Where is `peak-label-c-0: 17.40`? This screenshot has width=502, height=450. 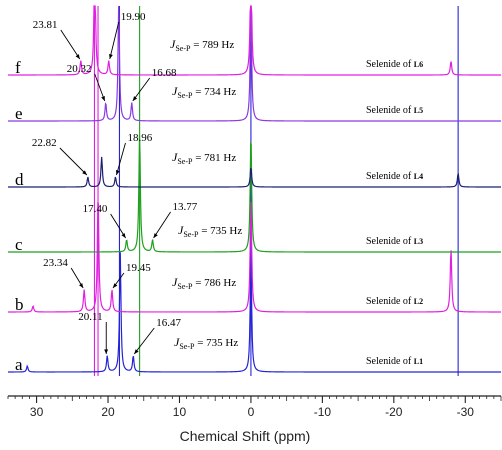 peak-label-c-0: 17.40 is located at coordinates (95, 209).